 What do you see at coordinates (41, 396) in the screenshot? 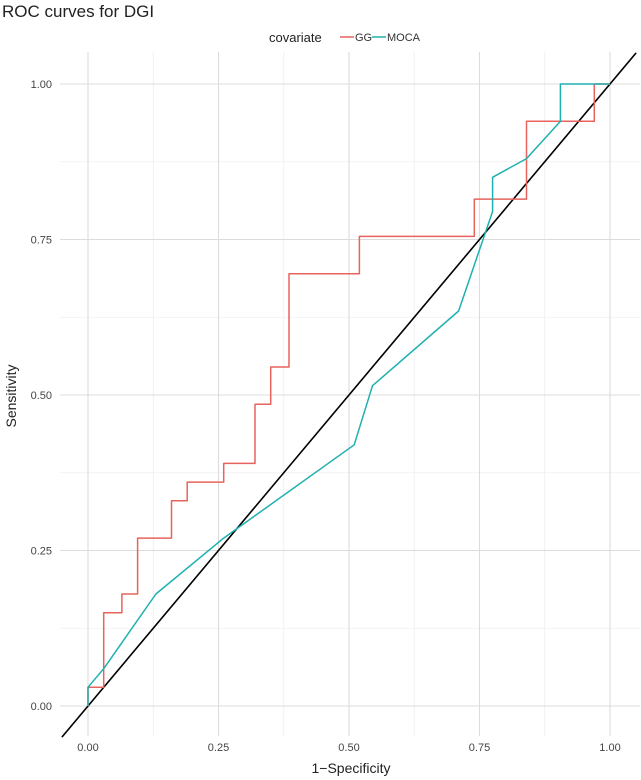
I see `y-tick-label: 0.50` at bounding box center [41, 396].